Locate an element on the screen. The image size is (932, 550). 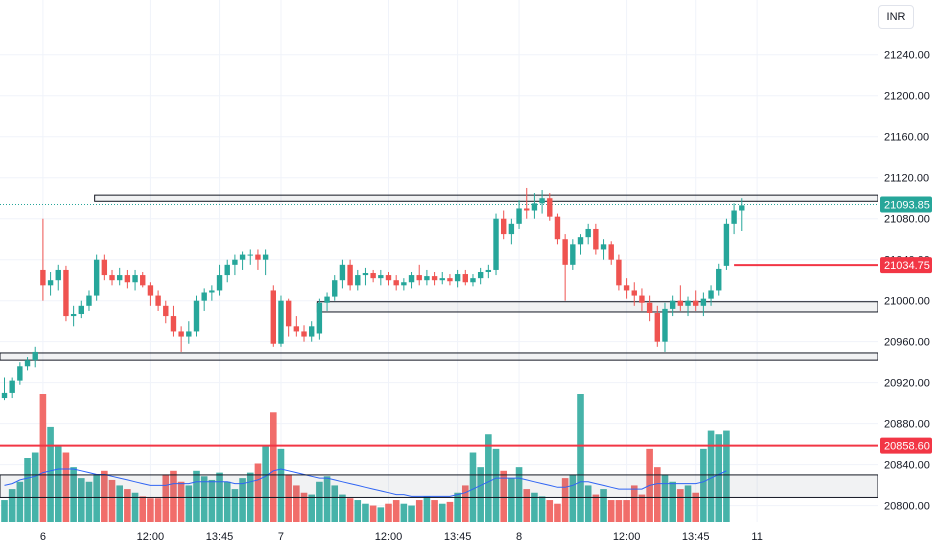
currency-button: INR is located at coordinates (896, 17).